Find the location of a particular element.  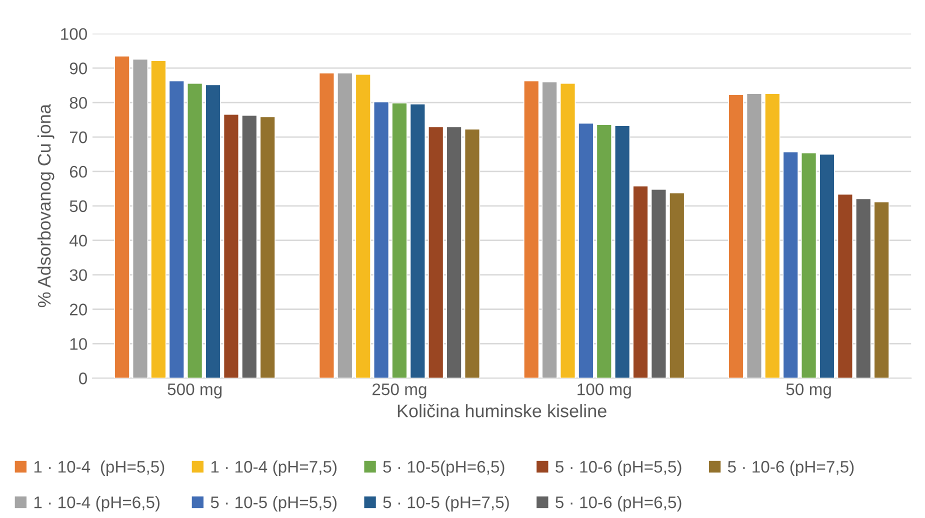

y-axis-title: % Adsorbovanog Cu jona is located at coordinates (45, 206).